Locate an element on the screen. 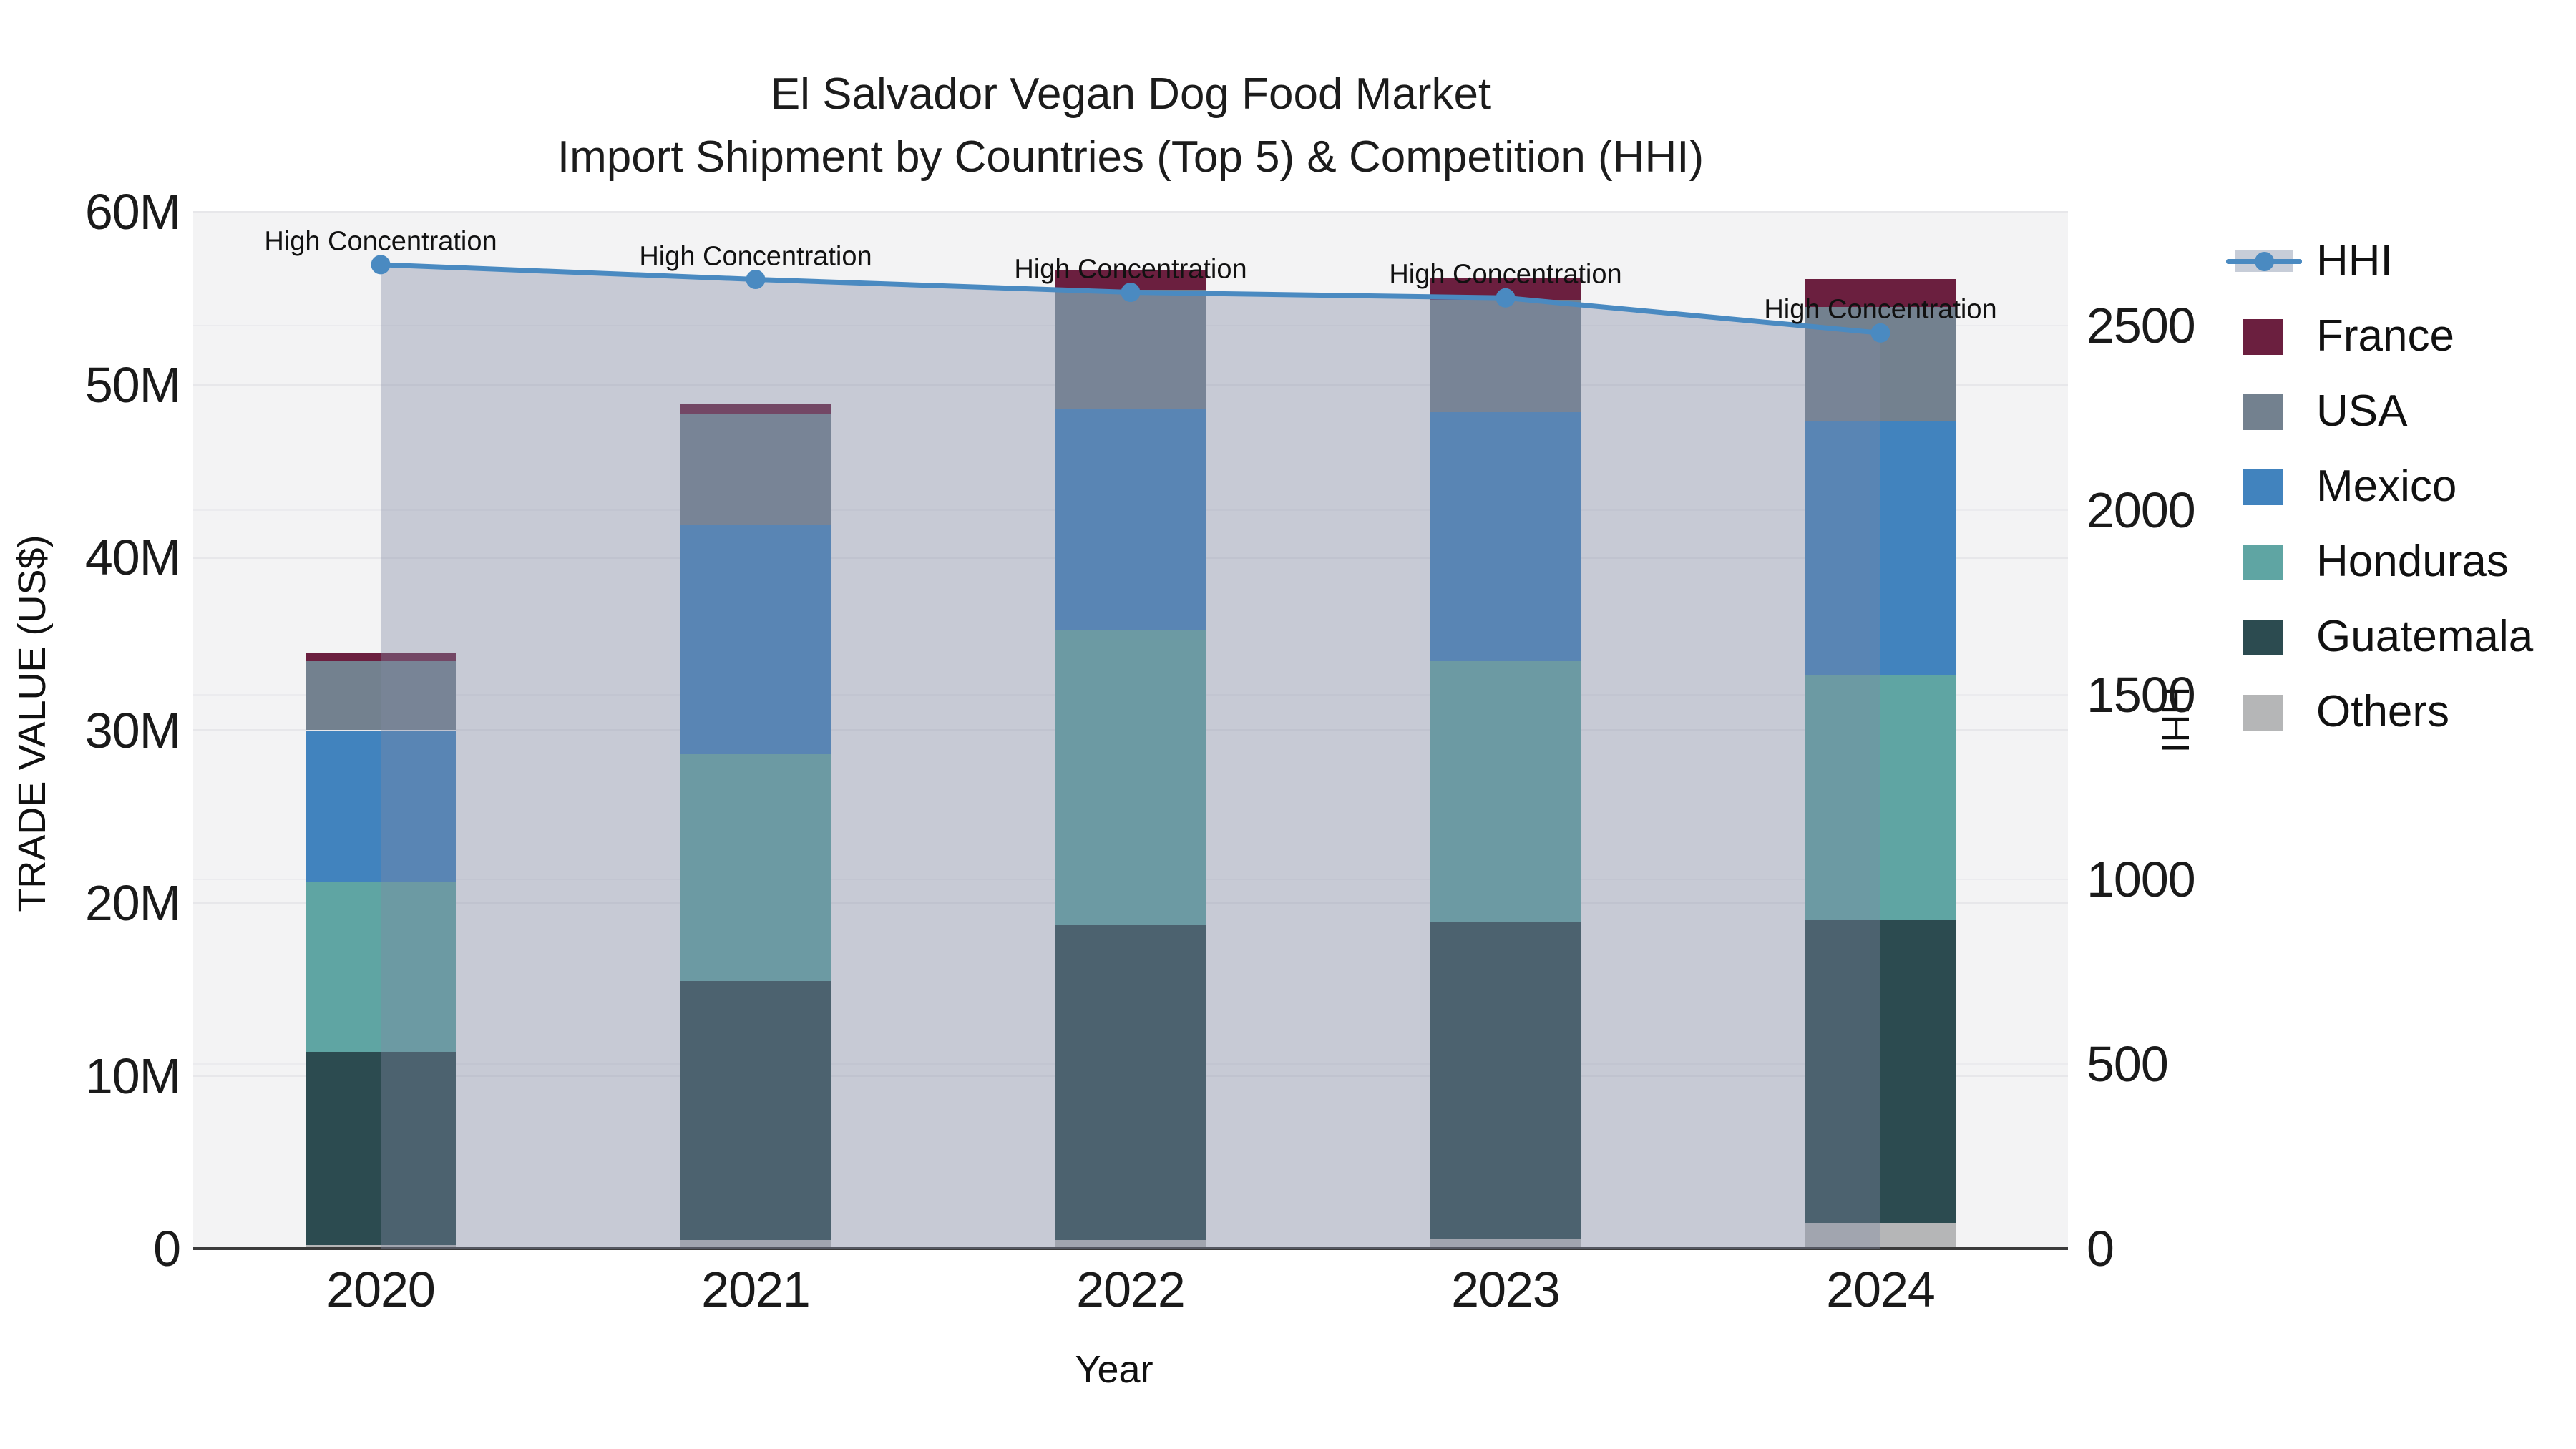  bar-segment-mexico-2023 is located at coordinates (1505, 536).